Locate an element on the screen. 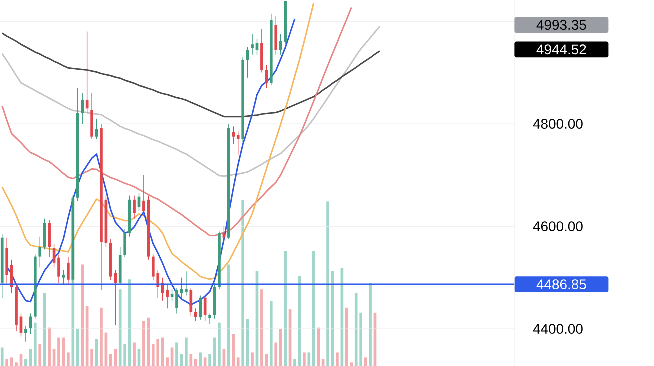  y-tick-label: 4800.00 is located at coordinates (558, 124).